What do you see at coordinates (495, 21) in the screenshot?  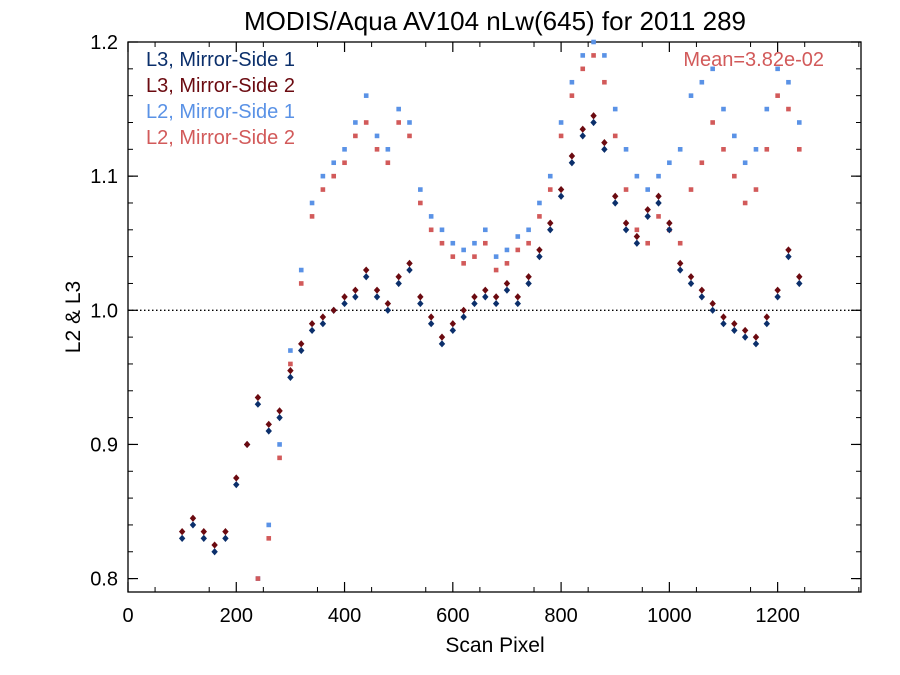 I see `chart-title: MODIS/Aqua AV104 nLw(645) for 2011 289` at bounding box center [495, 21].